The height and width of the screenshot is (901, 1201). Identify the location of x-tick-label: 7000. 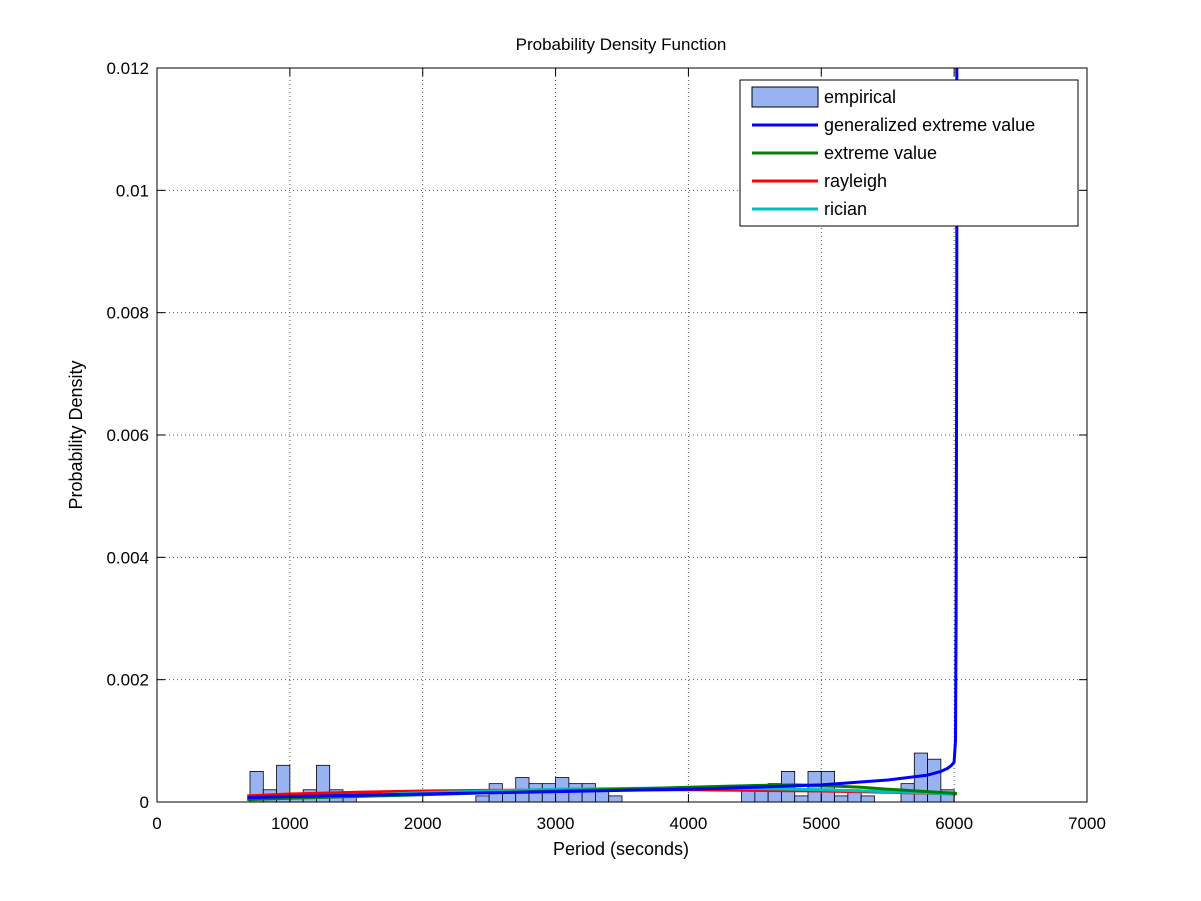
(1087, 823).